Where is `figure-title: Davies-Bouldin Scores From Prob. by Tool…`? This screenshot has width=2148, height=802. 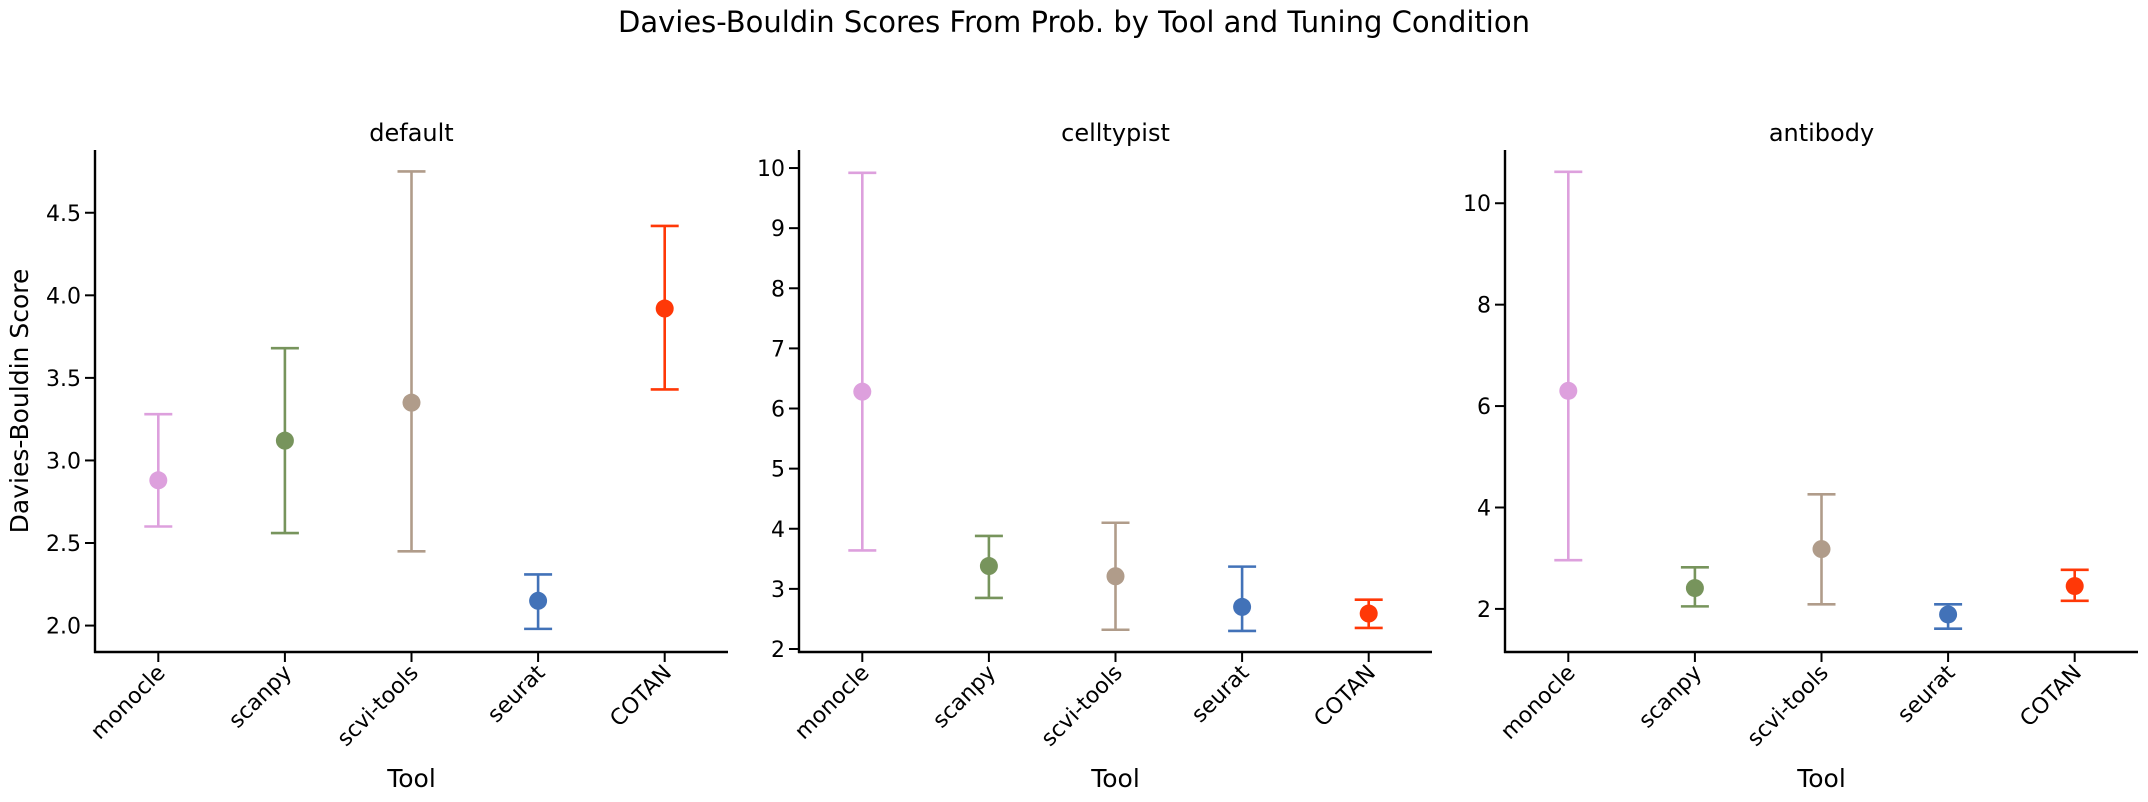
figure-title: Davies-Bouldin Scores From Prob. by Tool… is located at coordinates (1074, 22).